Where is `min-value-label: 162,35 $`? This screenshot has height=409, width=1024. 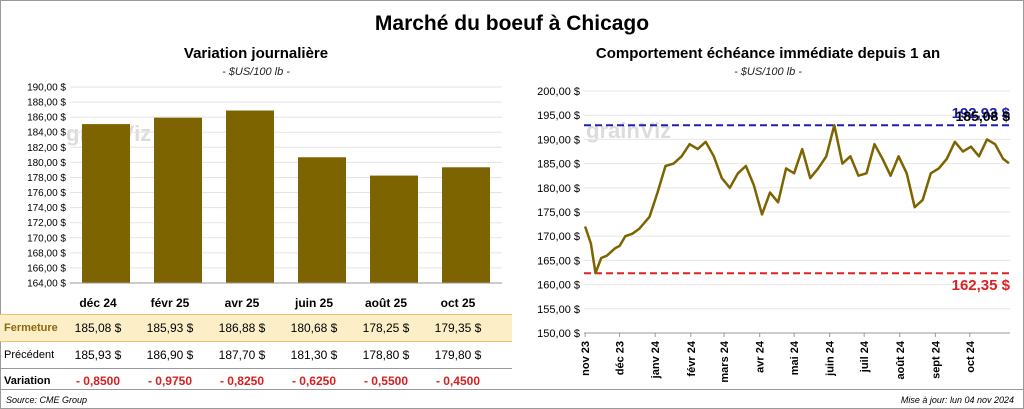 min-value-label: 162,35 $ is located at coordinates (981, 285).